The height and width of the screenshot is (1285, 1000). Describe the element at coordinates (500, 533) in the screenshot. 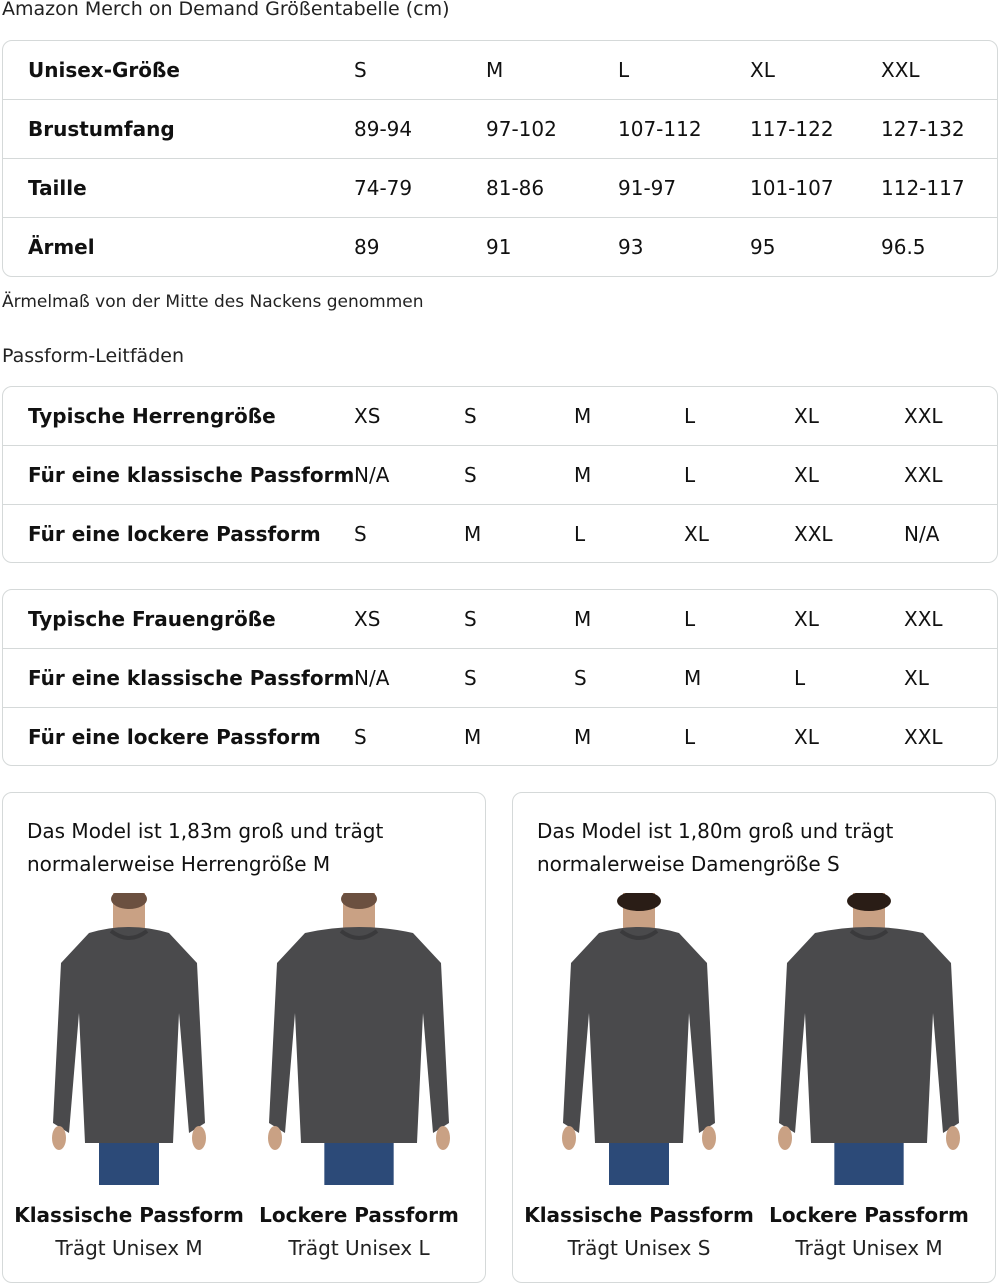

I see `table-row: Für eine lockere Passform S M L XL XXL N/A` at that location.